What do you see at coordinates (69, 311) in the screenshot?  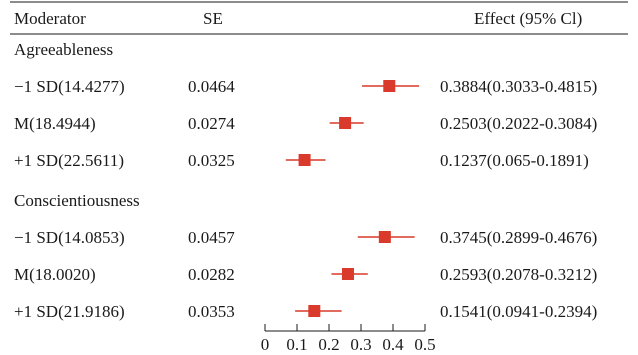 I see `row-moderator: +1 SD(21.9186)` at bounding box center [69, 311].